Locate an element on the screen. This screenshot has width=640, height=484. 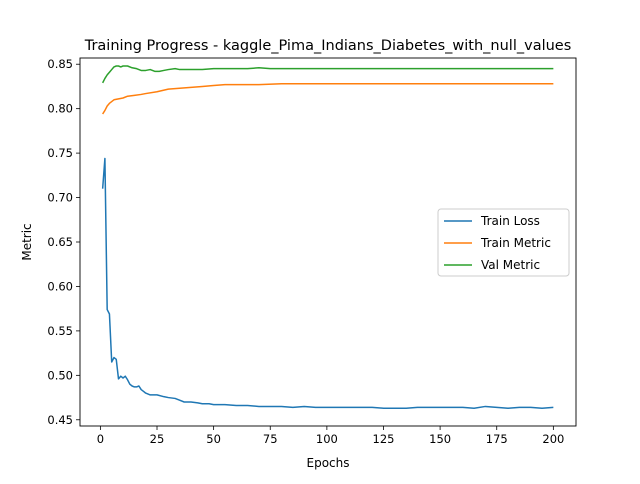
y-tick-label: 0.65 is located at coordinates (60, 242).